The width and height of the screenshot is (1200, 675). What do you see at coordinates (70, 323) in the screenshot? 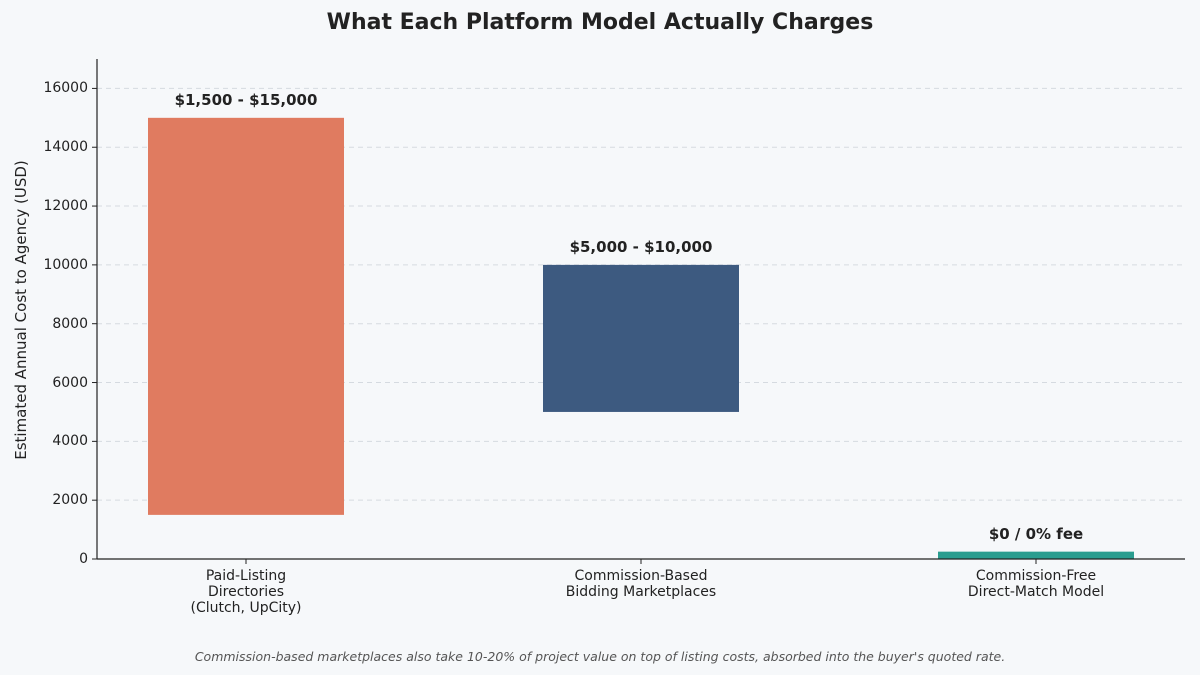
I see `y-tick-label: 8000` at bounding box center [70, 323].